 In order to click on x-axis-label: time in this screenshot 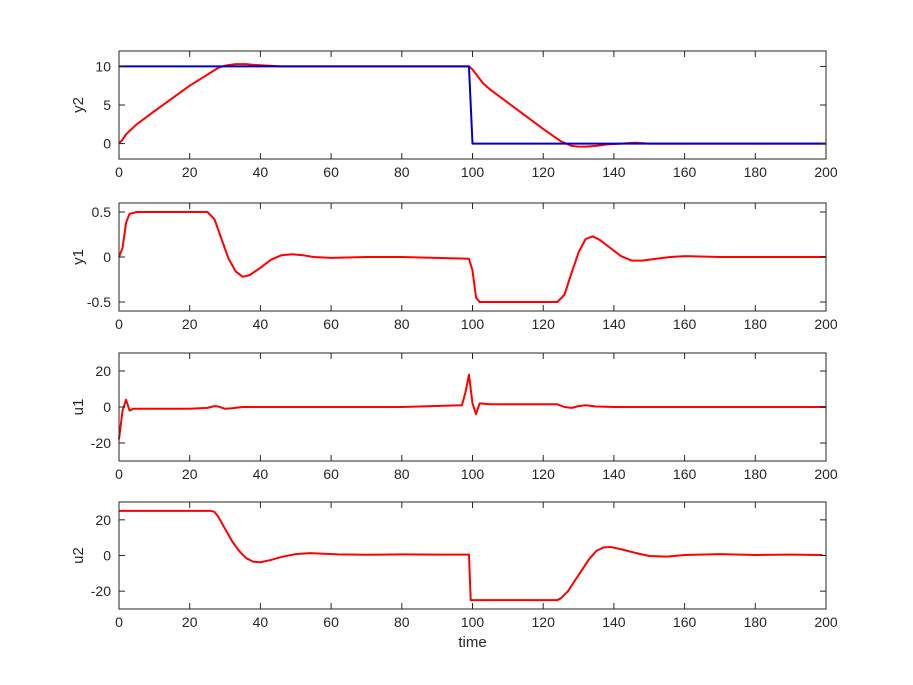, I will do `click(472, 642)`.